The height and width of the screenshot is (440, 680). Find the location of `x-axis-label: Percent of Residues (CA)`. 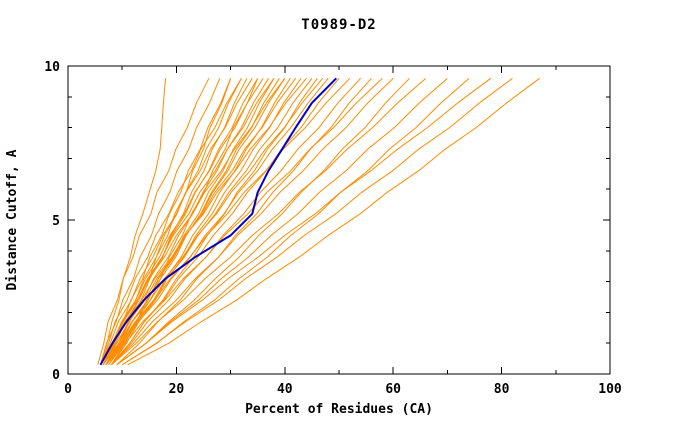

x-axis-label: Percent of Residues (CA) is located at coordinates (339, 409).